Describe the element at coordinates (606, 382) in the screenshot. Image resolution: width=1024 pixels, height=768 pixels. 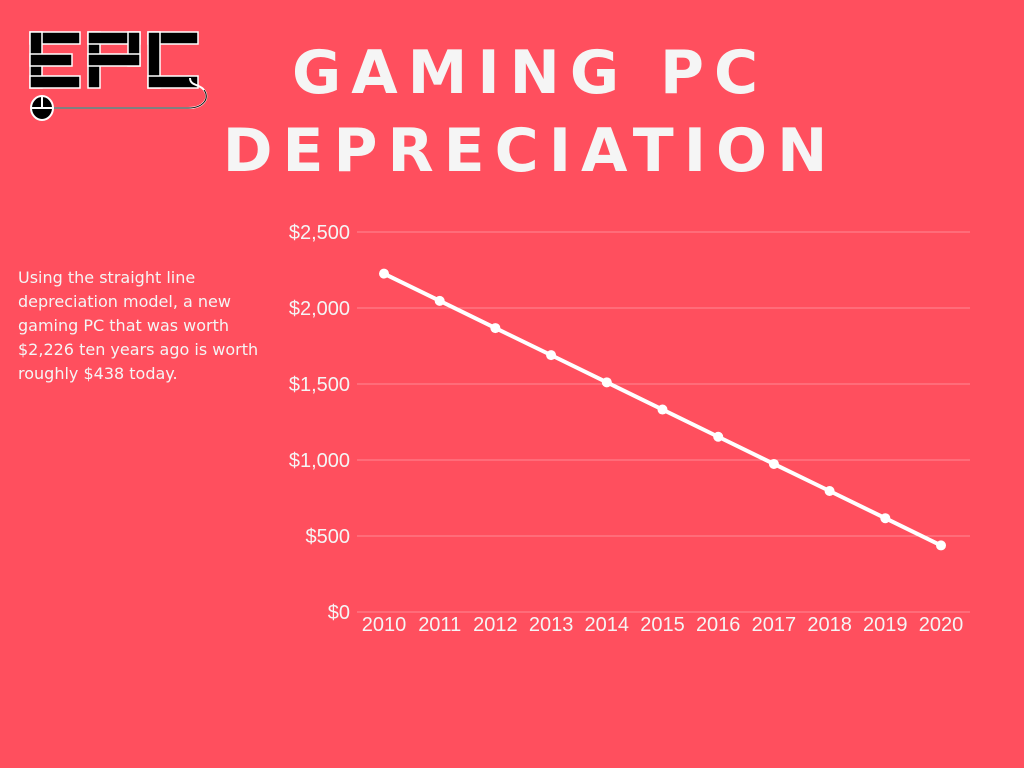
I see `data-point-2014` at that location.